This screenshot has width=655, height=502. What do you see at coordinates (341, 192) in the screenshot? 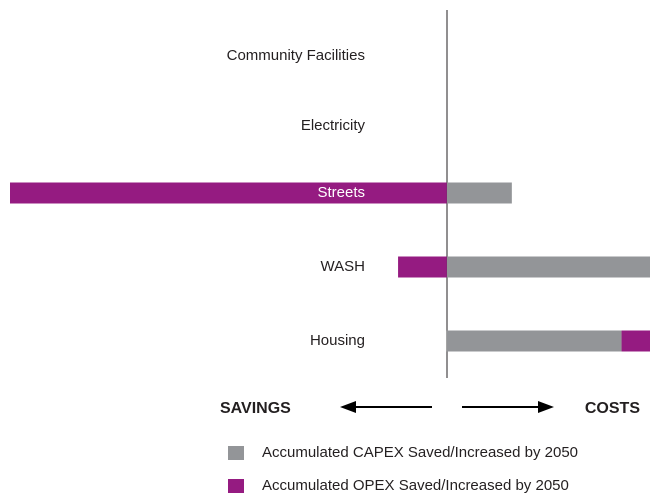
I see `category-label: Streets` at bounding box center [341, 192].